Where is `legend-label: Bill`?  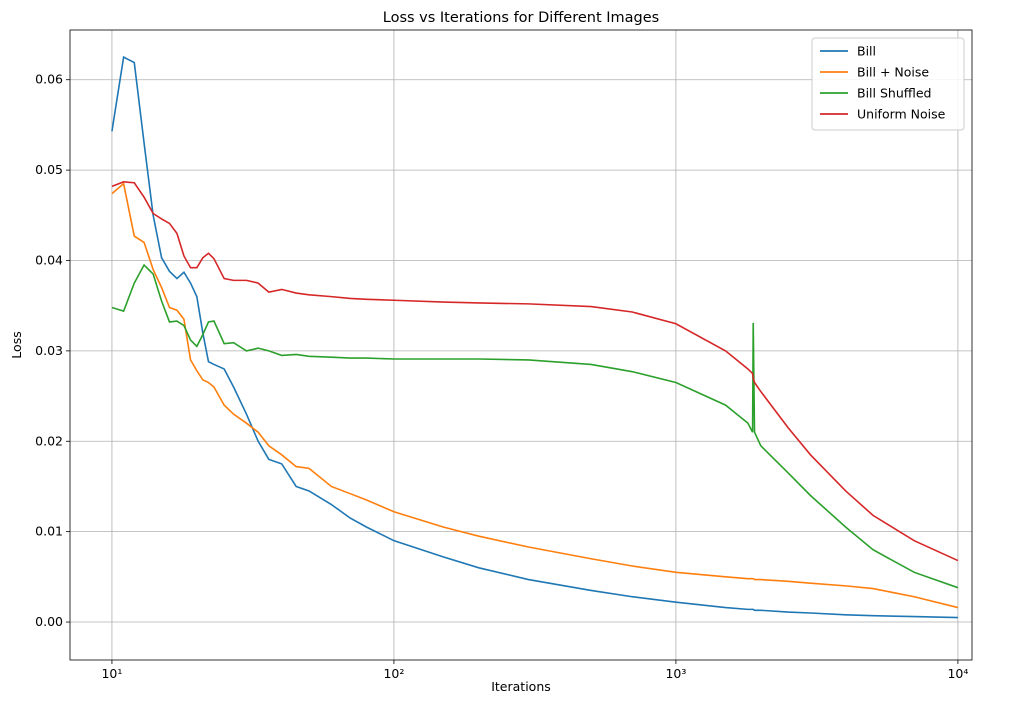
legend-label: Bill is located at coordinates (866, 51).